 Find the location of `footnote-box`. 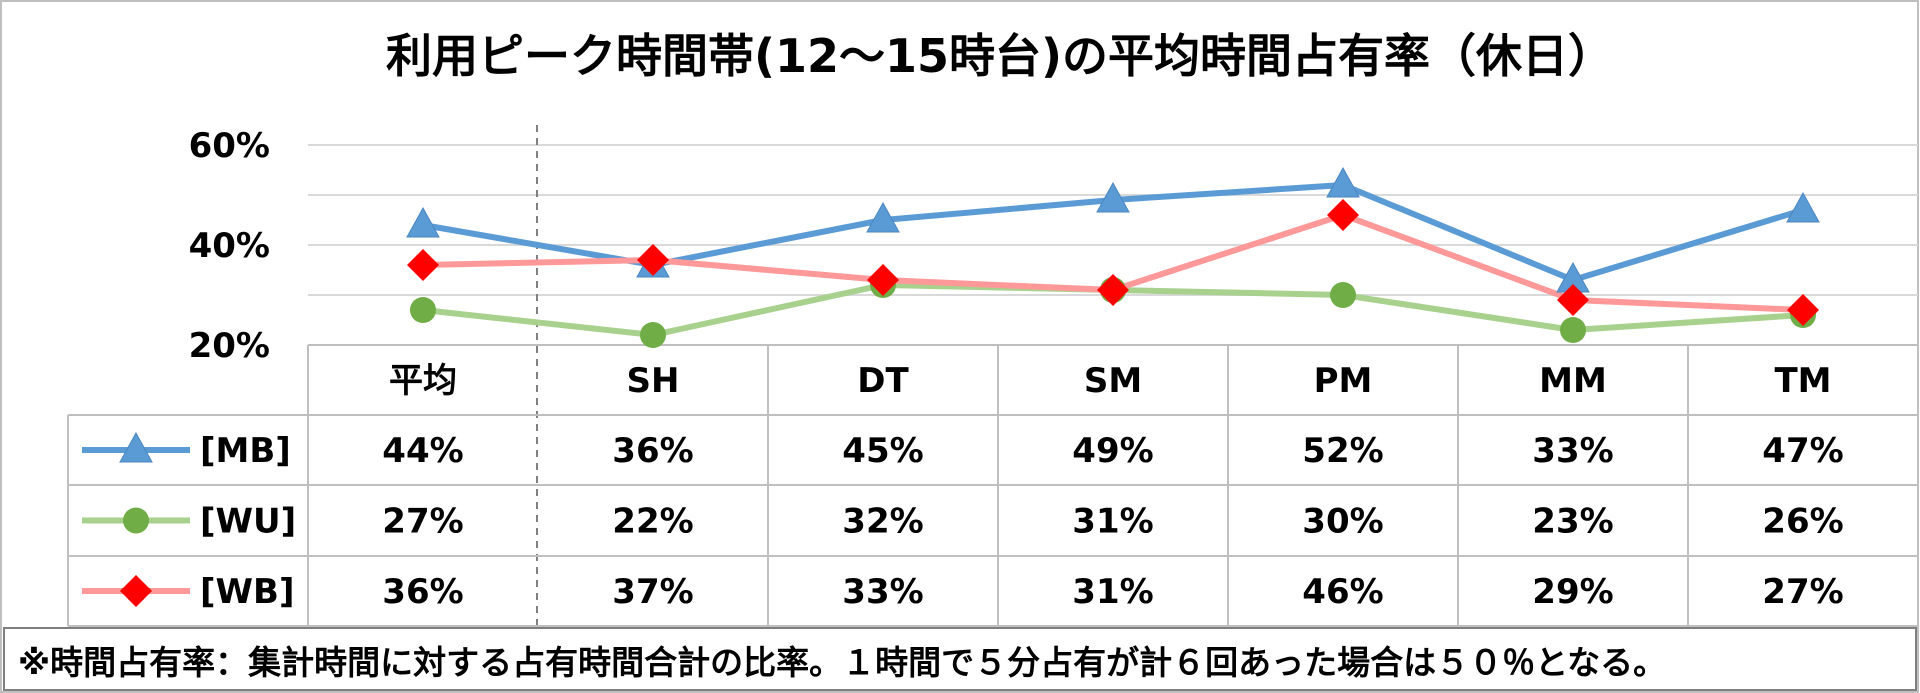

footnote-box is located at coordinates (960, 659).